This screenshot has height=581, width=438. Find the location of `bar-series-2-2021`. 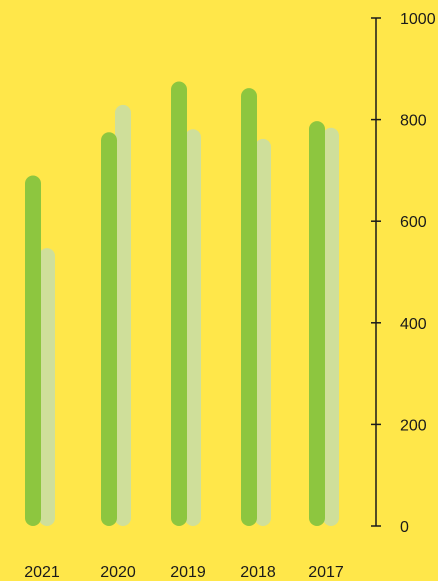

bar-series-2-2021 is located at coordinates (47, 387).